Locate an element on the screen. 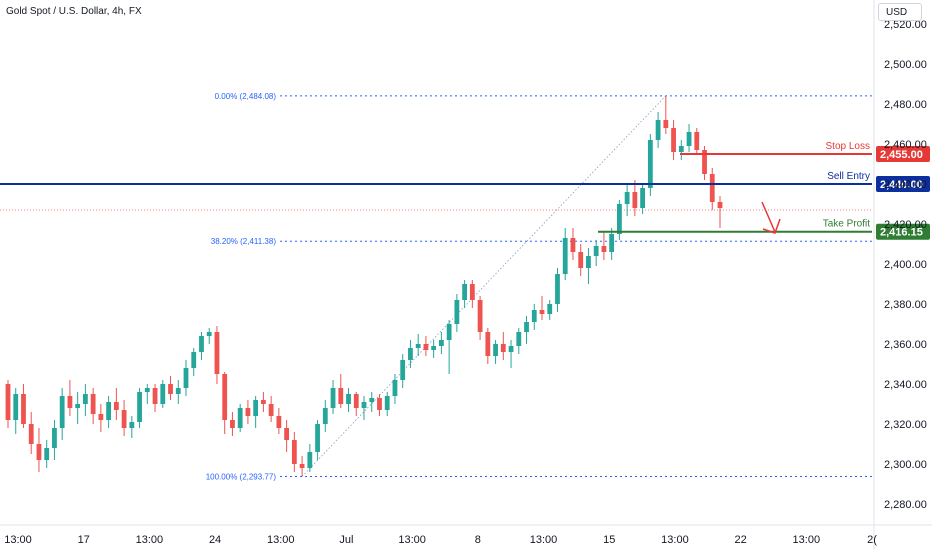 Image resolution: width=932 pixels, height=550 pixels. level-label: Stop Loss is located at coordinates (848, 146).